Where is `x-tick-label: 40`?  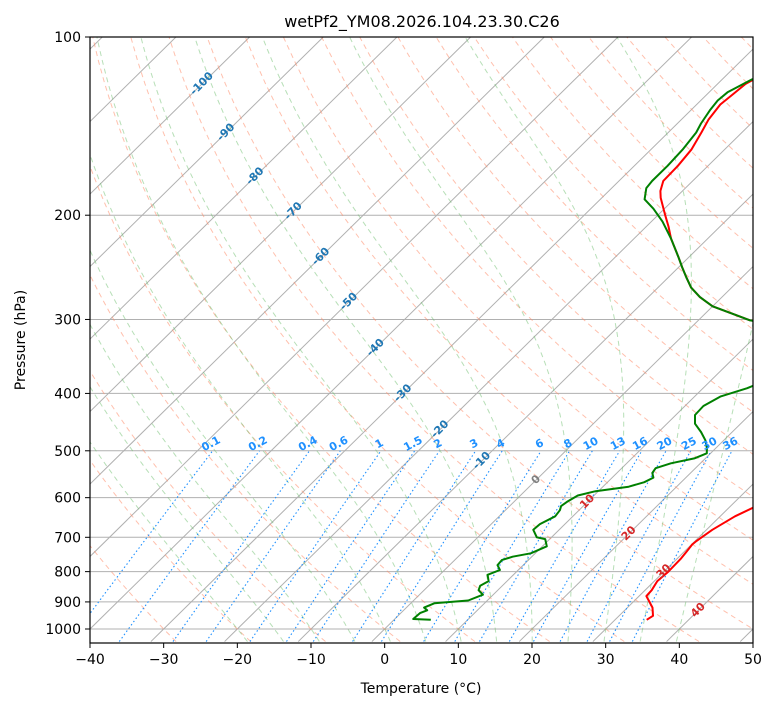 x-tick-label: 40 is located at coordinates (679, 660).